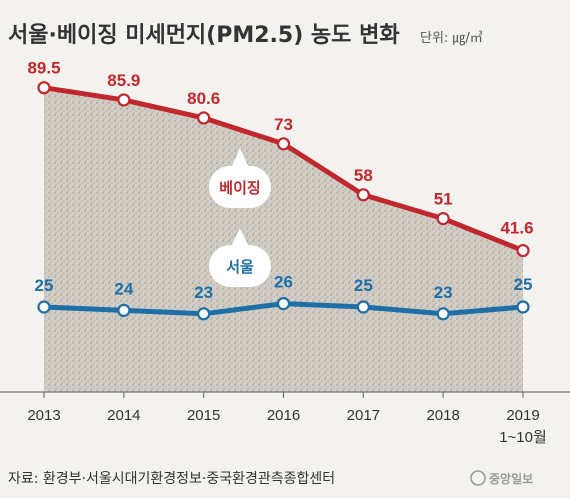 This screenshot has width=570, height=498. I want to click on series-name-label: 베이징, so click(239, 188).